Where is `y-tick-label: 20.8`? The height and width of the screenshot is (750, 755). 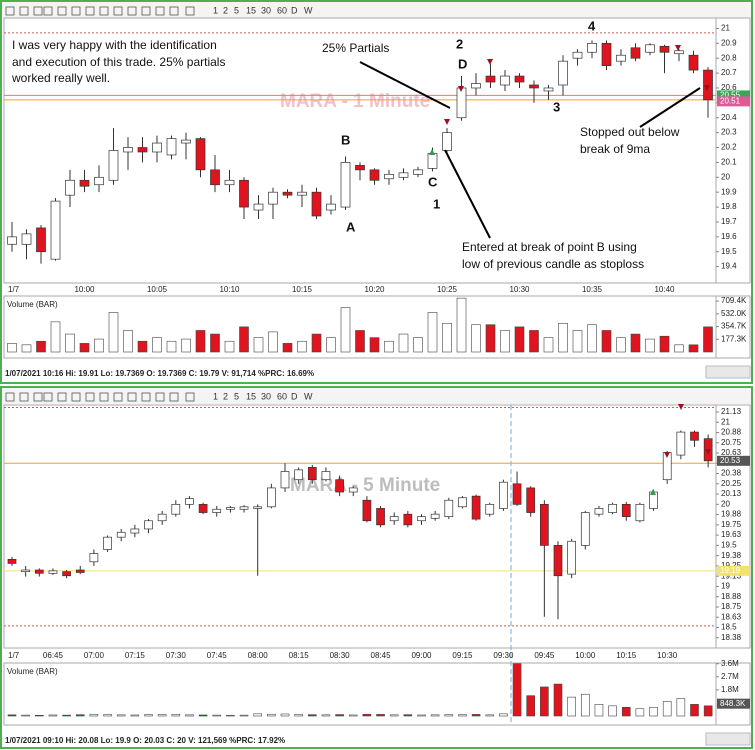
y-tick-label: 20.8 is located at coordinates (729, 57).